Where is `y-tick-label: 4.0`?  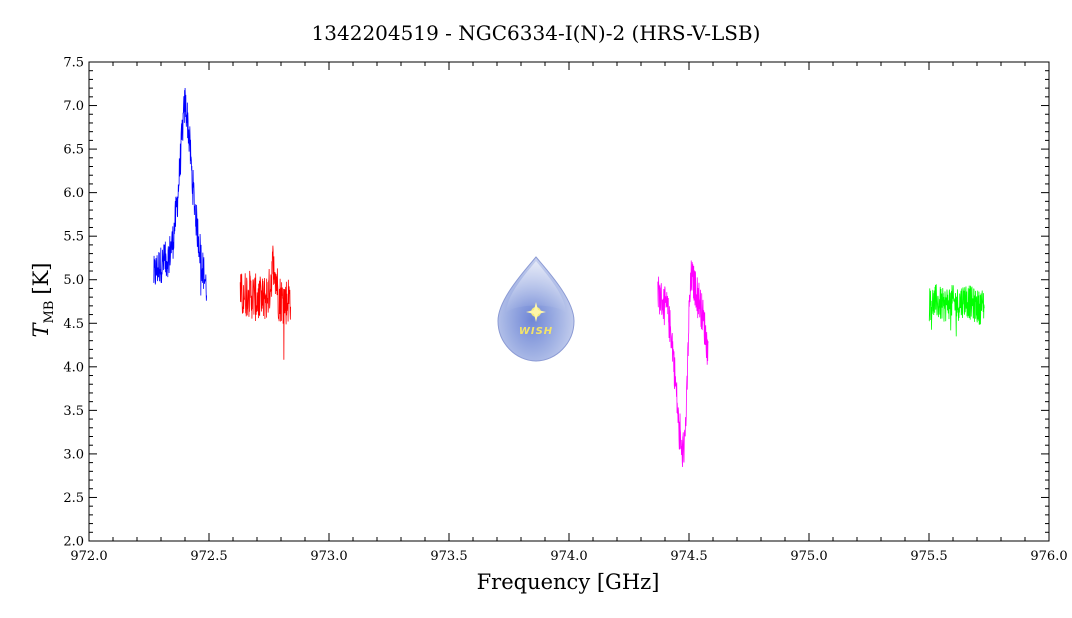
y-tick-label: 4.0 is located at coordinates (73, 367).